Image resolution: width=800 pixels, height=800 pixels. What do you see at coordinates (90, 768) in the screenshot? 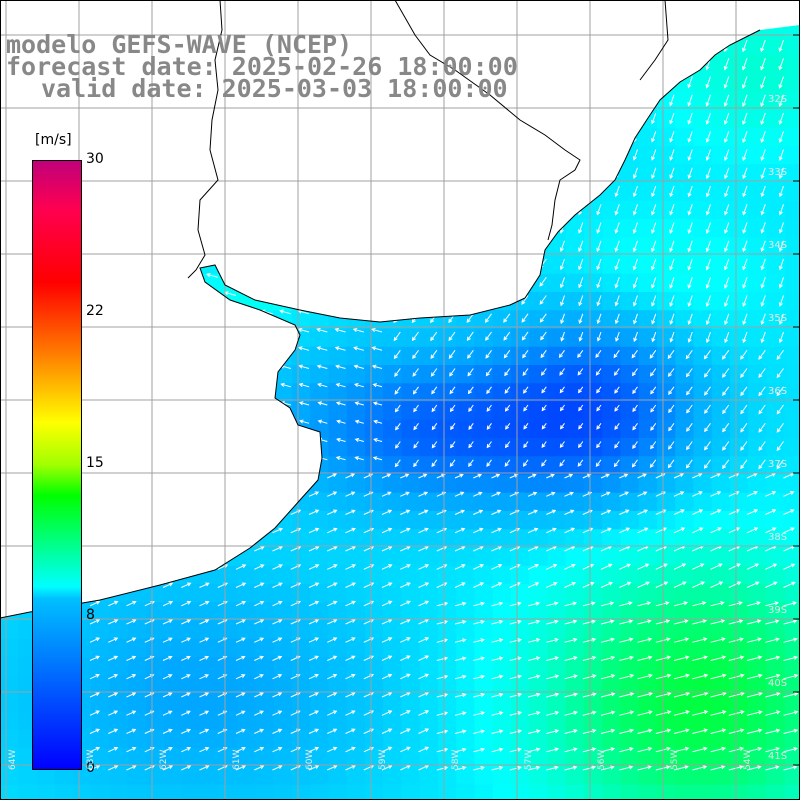
I see `colorbar-tick-0: 0` at bounding box center [90, 768].